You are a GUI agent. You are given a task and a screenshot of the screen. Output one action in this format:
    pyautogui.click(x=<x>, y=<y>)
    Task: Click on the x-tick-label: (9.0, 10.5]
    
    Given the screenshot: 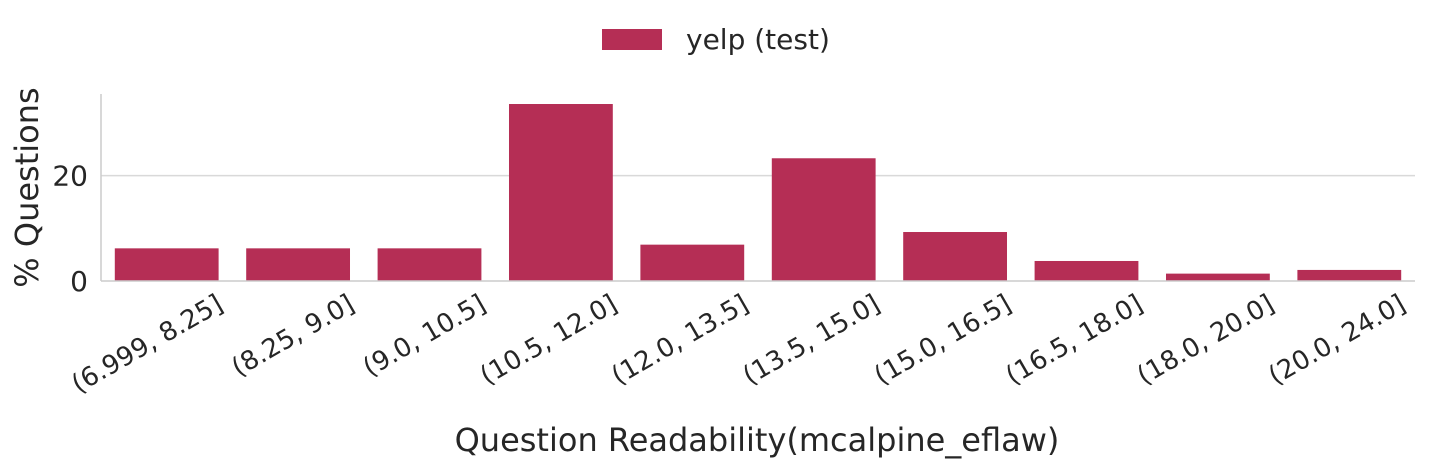 What is the action you would take?
    pyautogui.click(x=424, y=336)
    